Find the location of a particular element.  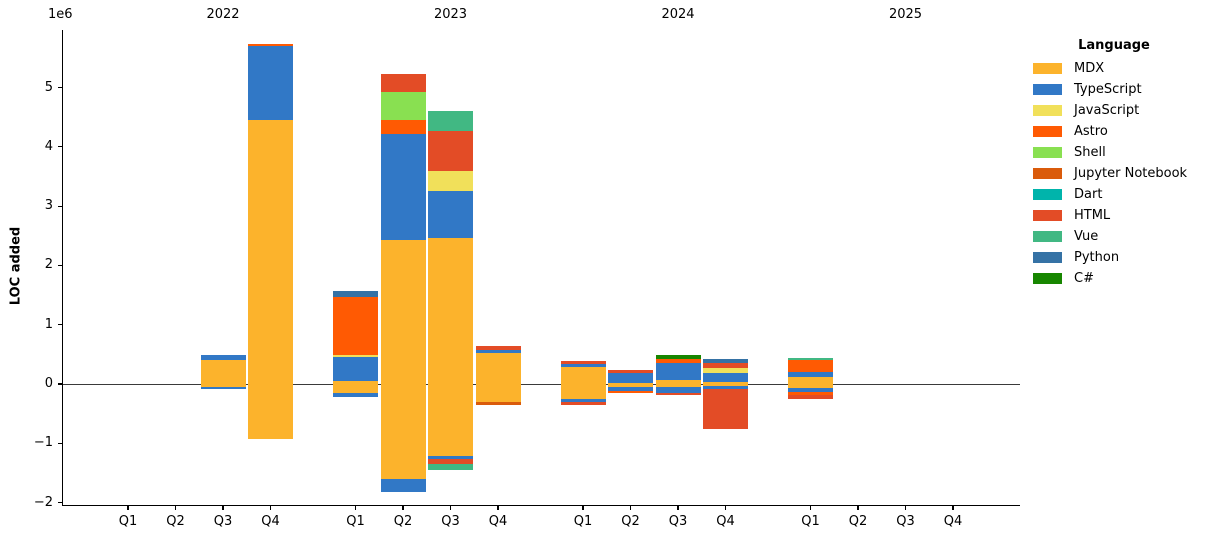

legend-label-vue: Vue is located at coordinates (1086, 236).